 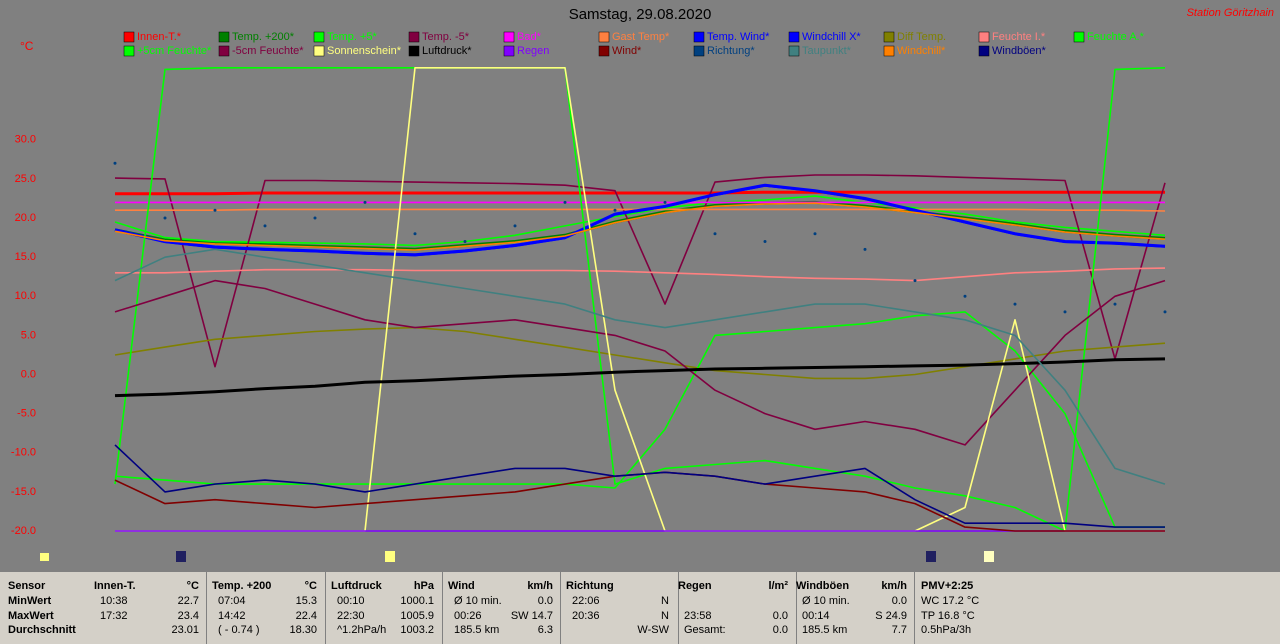 I want to click on table-cell: l/m², so click(x=778, y=586).